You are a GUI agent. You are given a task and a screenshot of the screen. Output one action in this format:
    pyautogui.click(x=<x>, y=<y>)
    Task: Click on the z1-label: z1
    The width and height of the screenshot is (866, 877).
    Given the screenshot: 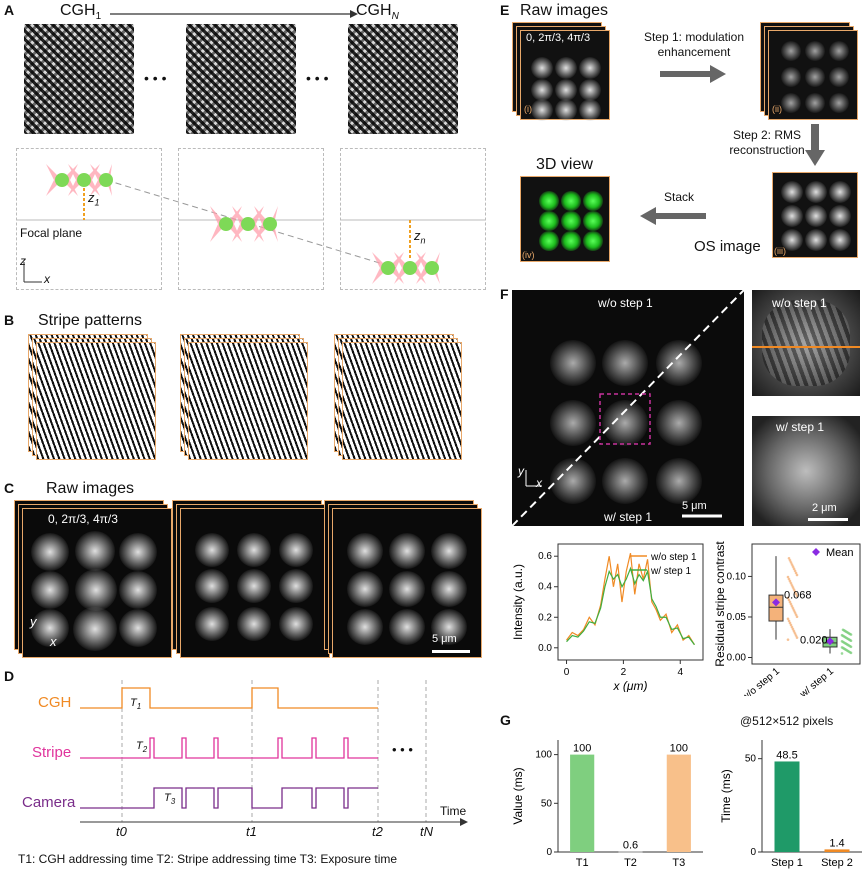 What is the action you would take?
    pyautogui.click(x=94, y=199)
    